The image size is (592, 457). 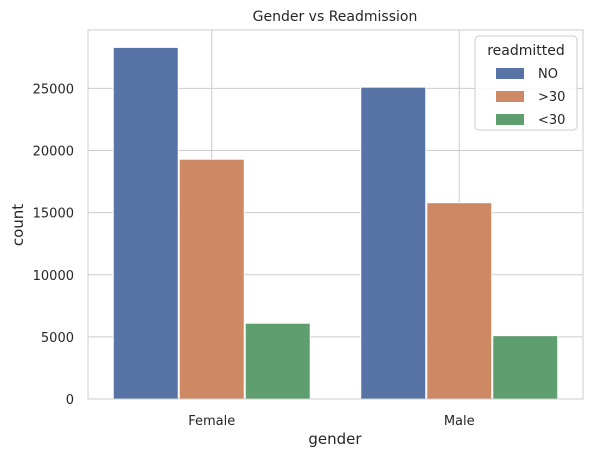 What do you see at coordinates (459, 421) in the screenshot?
I see `x-tick-label: Male` at bounding box center [459, 421].